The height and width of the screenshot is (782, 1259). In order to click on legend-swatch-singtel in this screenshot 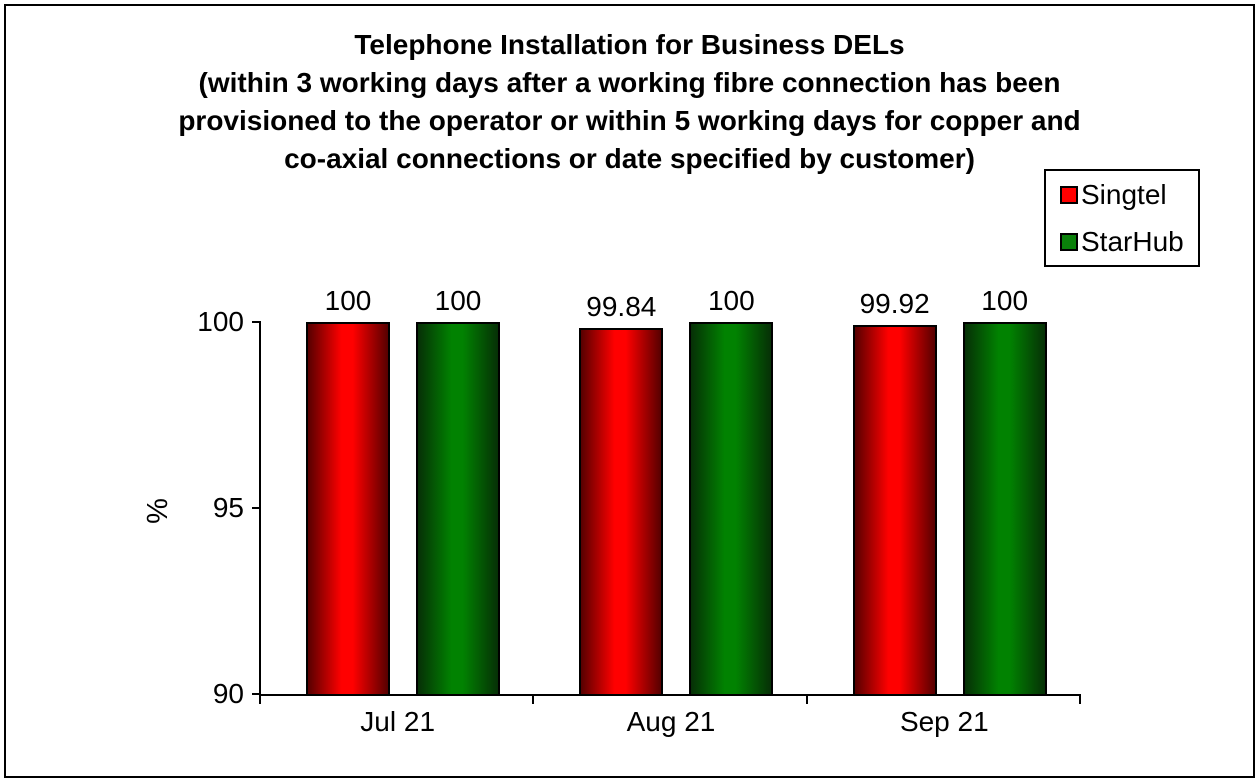, I will do `click(1069, 194)`.